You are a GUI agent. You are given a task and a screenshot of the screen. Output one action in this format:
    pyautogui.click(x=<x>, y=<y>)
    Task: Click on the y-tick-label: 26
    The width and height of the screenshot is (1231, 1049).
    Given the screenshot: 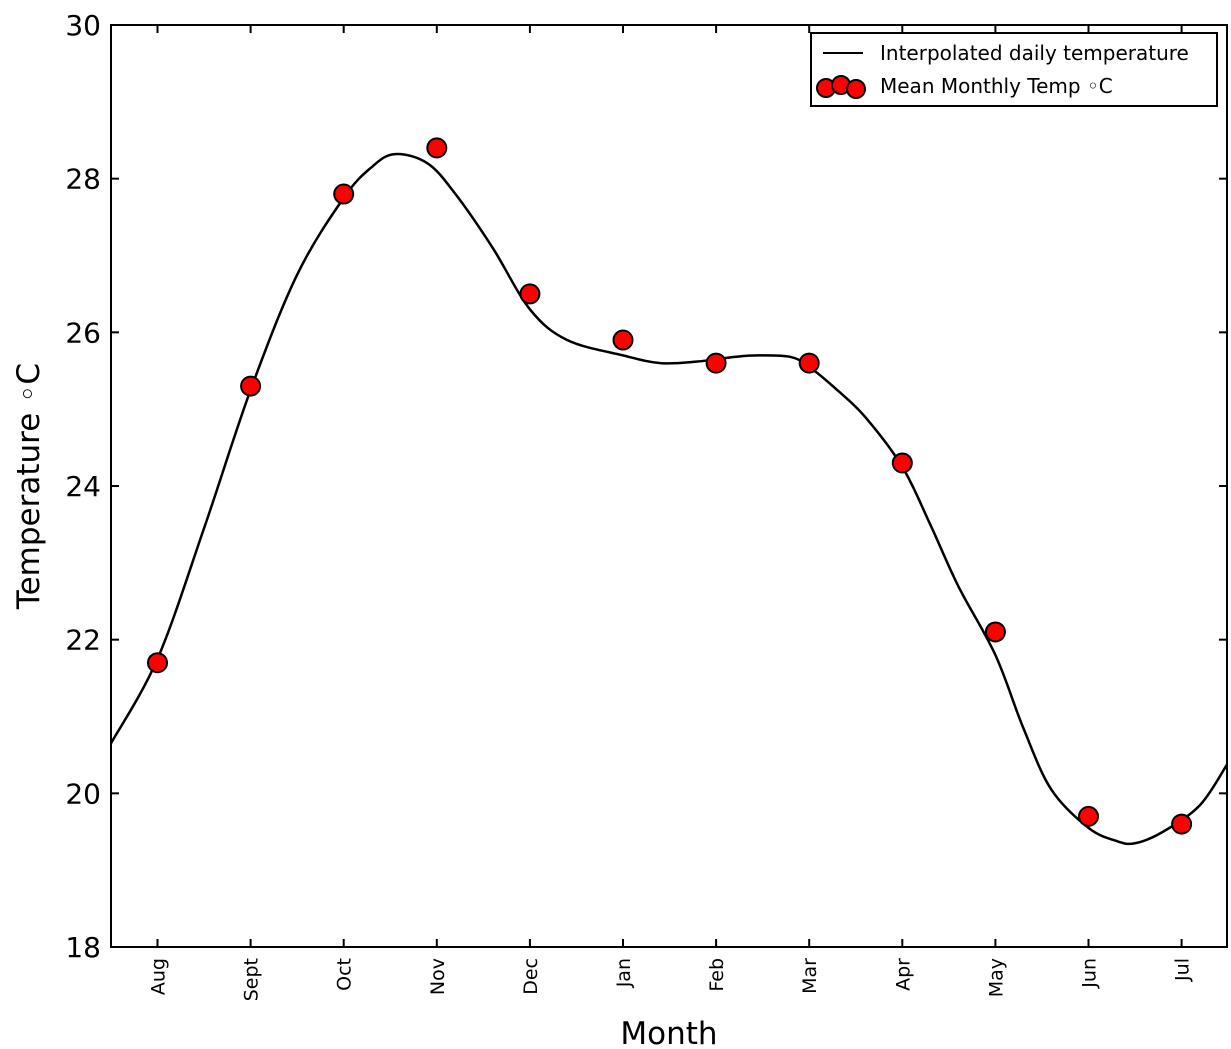 What is the action you would take?
    pyautogui.click(x=83, y=332)
    